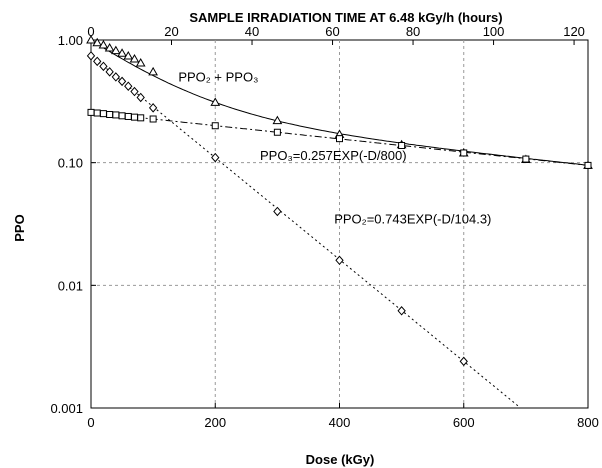 The image size is (602, 468). I want to click on x2-tick-label: 100, so click(494, 31).